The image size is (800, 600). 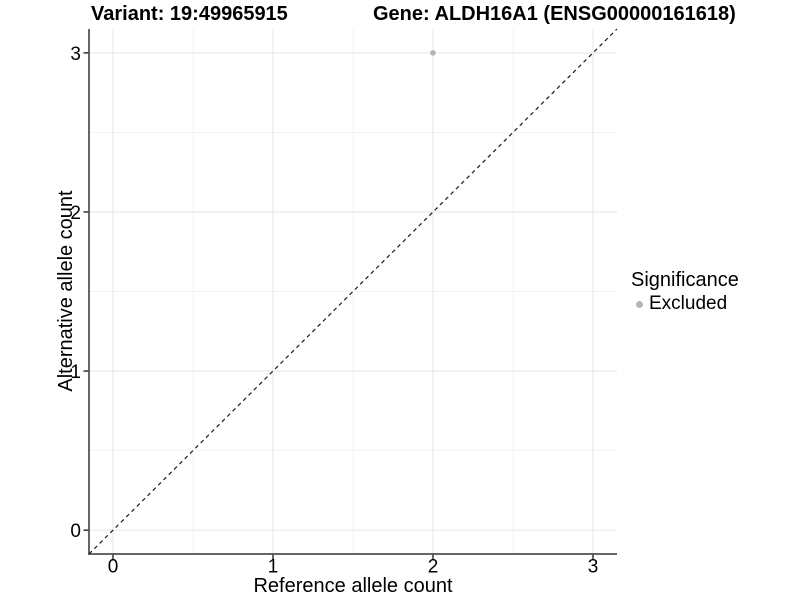 I want to click on variant-title: Variant: 19:49965915, so click(x=189, y=14).